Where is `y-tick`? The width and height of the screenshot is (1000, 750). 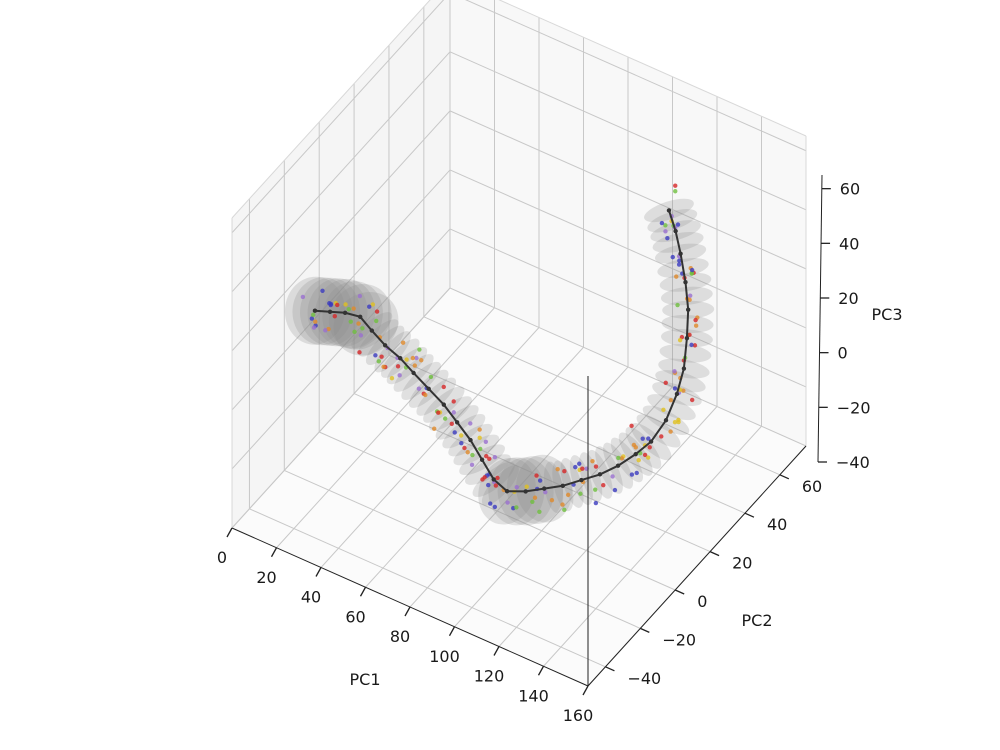
y-tick is located at coordinates (784, 477).